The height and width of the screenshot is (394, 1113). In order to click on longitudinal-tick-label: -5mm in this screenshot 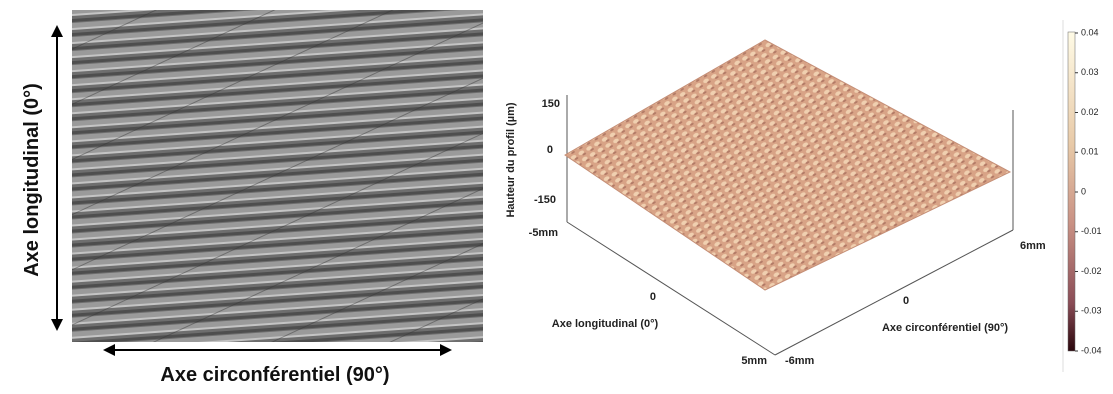, I will do `click(544, 233)`.